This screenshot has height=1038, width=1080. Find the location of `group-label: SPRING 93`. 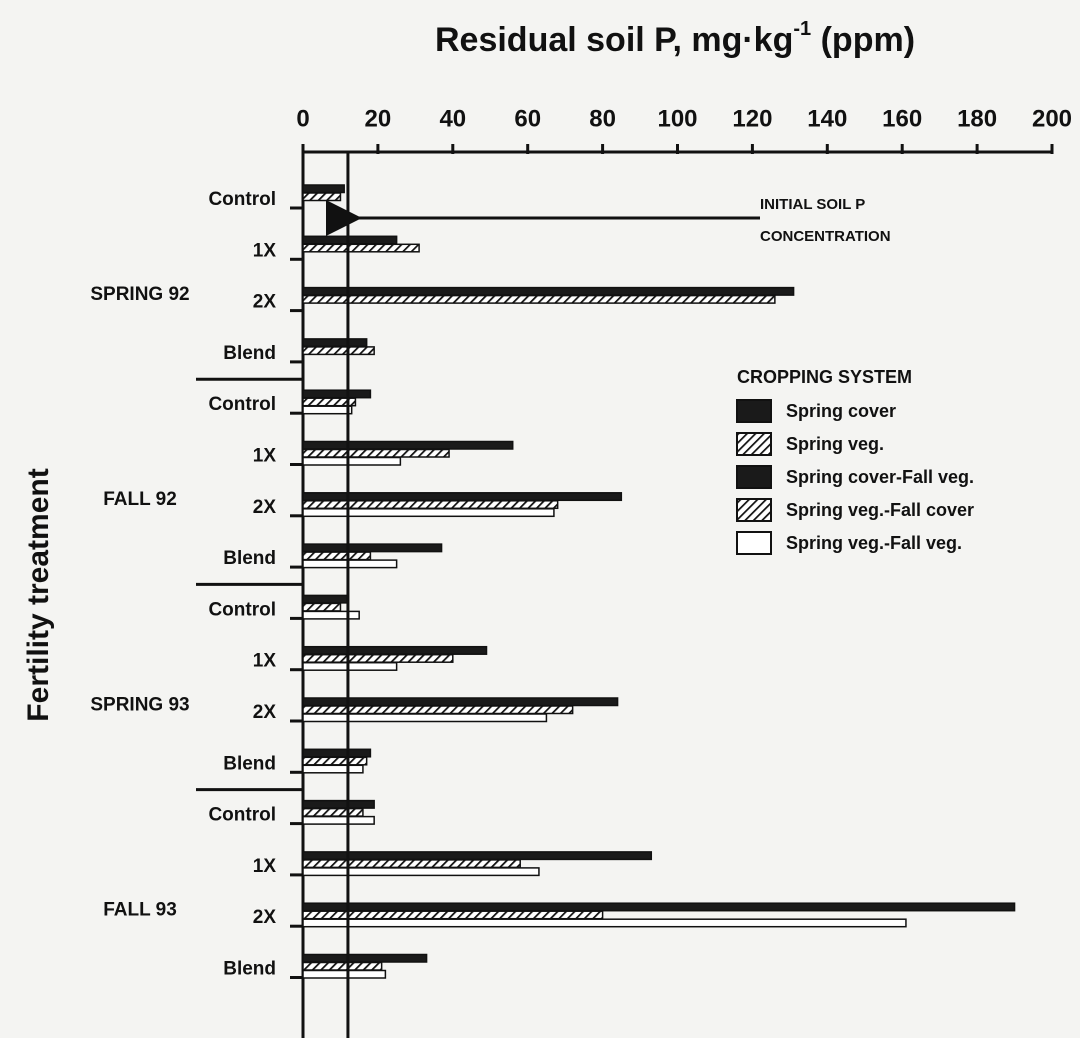

group-label: SPRING 93 is located at coordinates (139, 704).